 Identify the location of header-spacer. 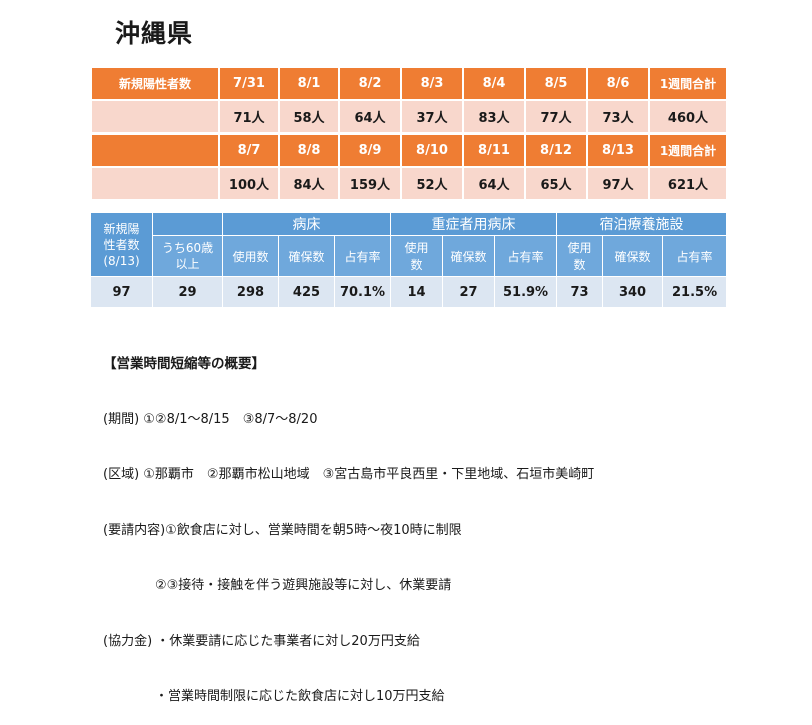
(187, 224).